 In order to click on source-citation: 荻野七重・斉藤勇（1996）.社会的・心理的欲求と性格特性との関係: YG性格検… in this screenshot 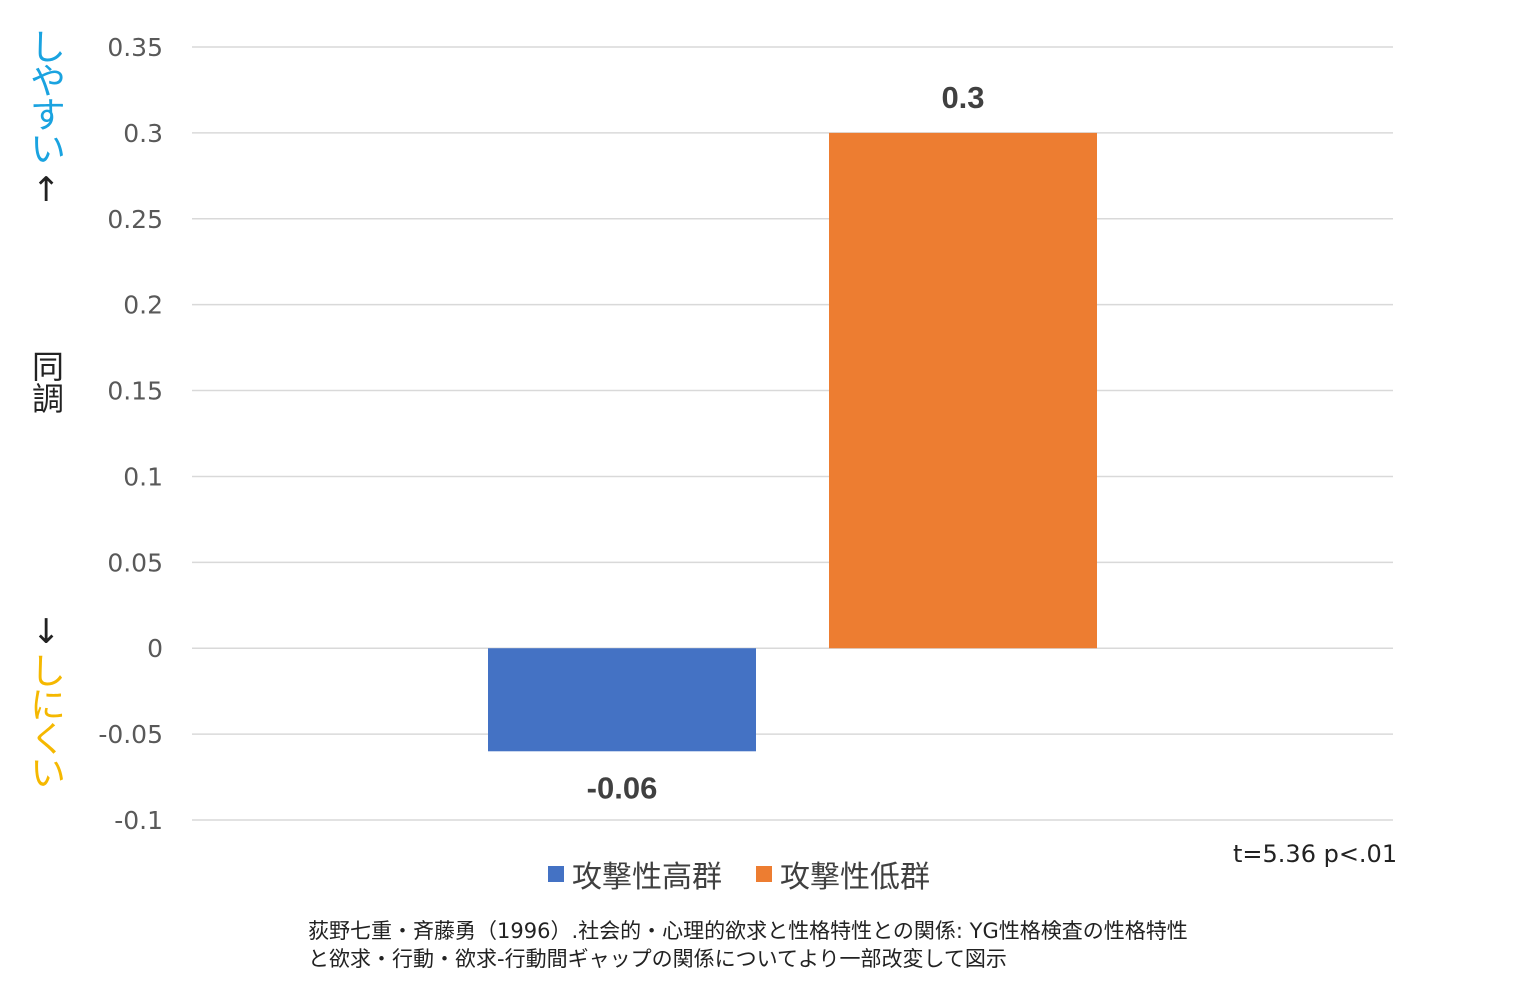, I will do `click(748, 945)`.